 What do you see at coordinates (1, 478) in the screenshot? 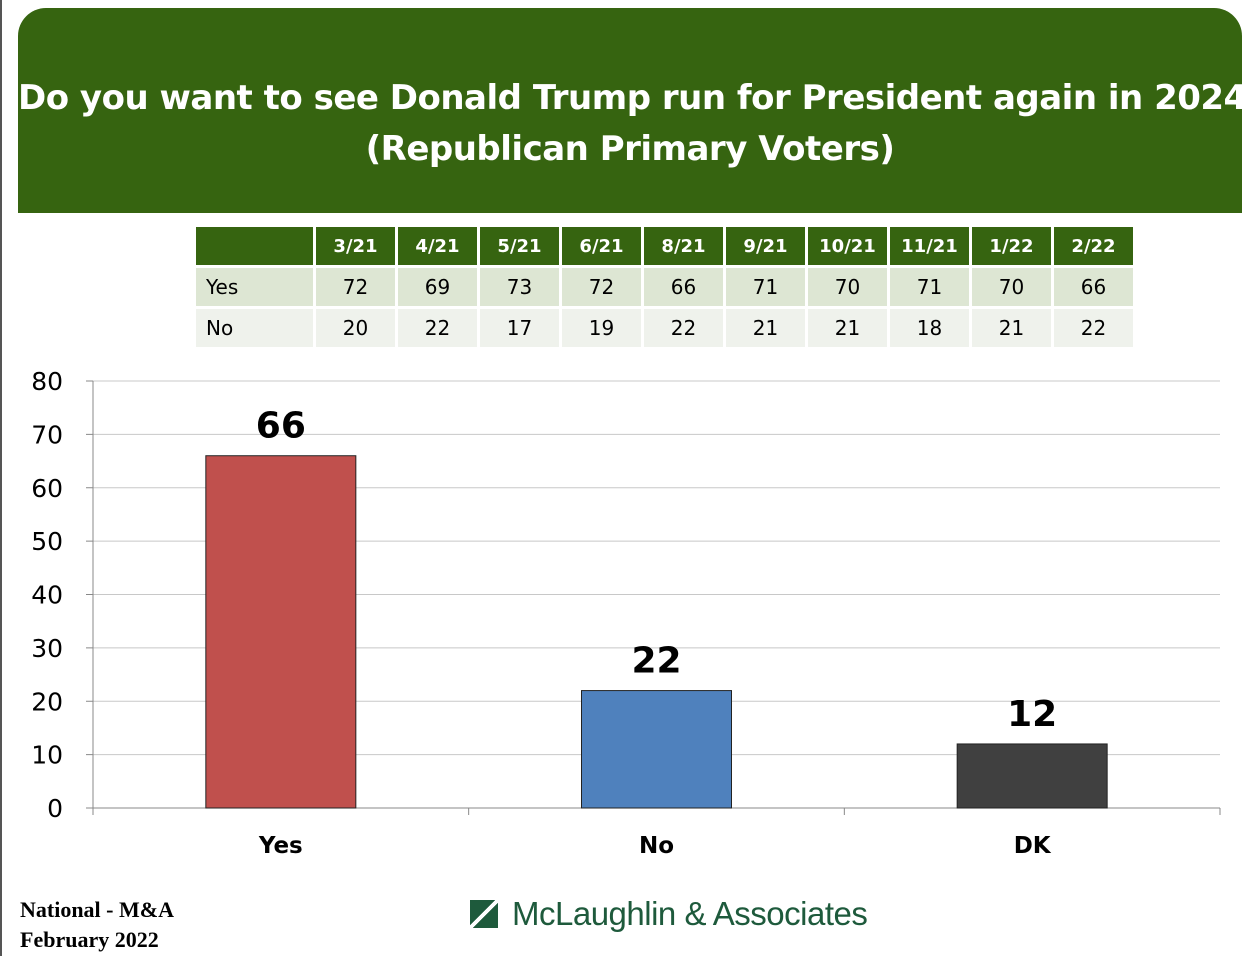
I see `left-edge` at bounding box center [1, 478].